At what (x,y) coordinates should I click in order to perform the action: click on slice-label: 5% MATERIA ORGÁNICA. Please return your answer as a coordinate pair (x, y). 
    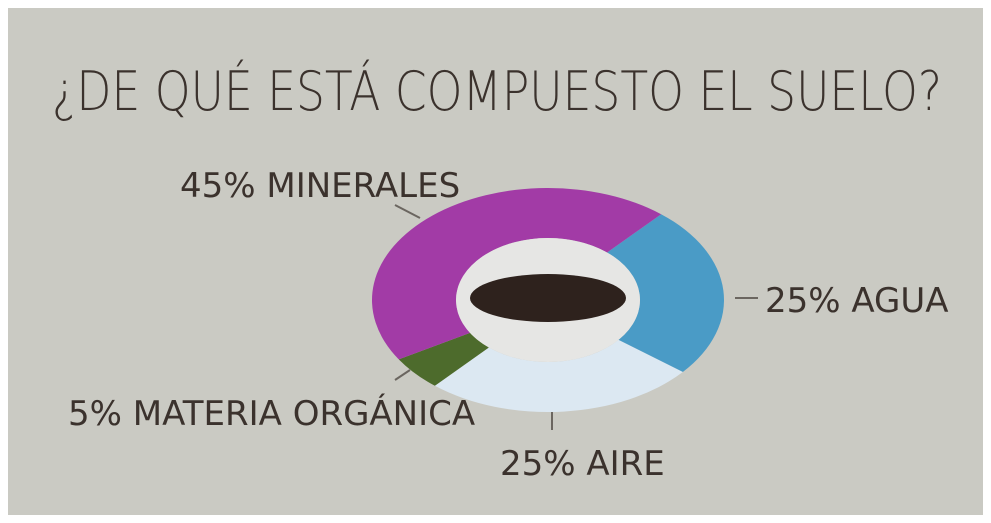
    Looking at the image, I should click on (271, 413).